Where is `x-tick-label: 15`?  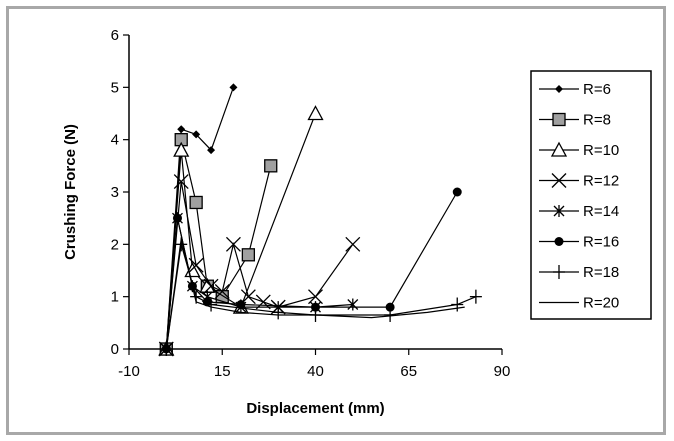
x-tick-label: 15 is located at coordinates (222, 371).